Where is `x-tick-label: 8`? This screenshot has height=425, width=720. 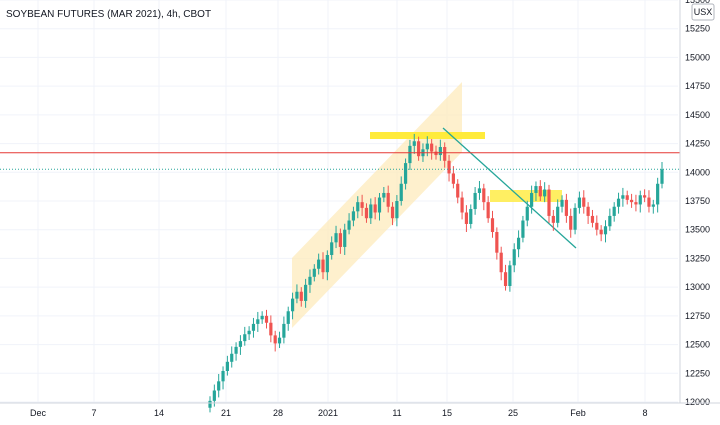
x-tick-label: 8 is located at coordinates (644, 413).